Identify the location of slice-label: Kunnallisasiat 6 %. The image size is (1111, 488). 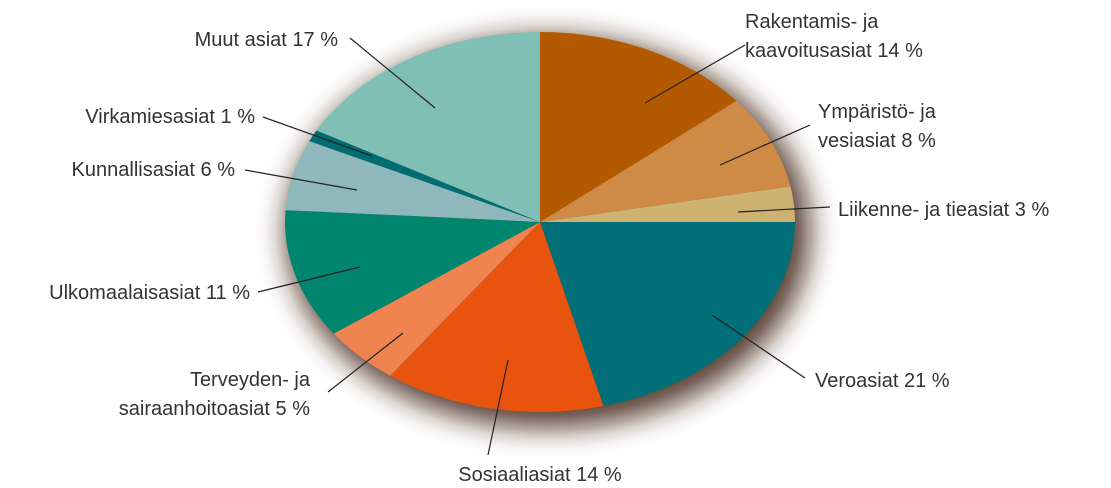
(153, 170).